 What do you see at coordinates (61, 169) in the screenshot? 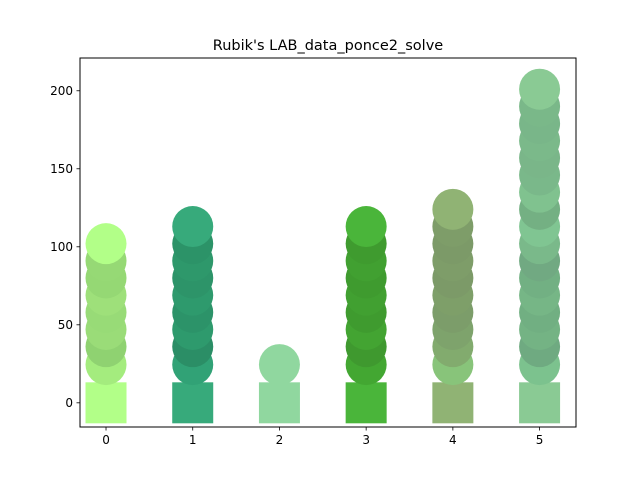
I see `y-tick-label-3: 150` at bounding box center [61, 169].